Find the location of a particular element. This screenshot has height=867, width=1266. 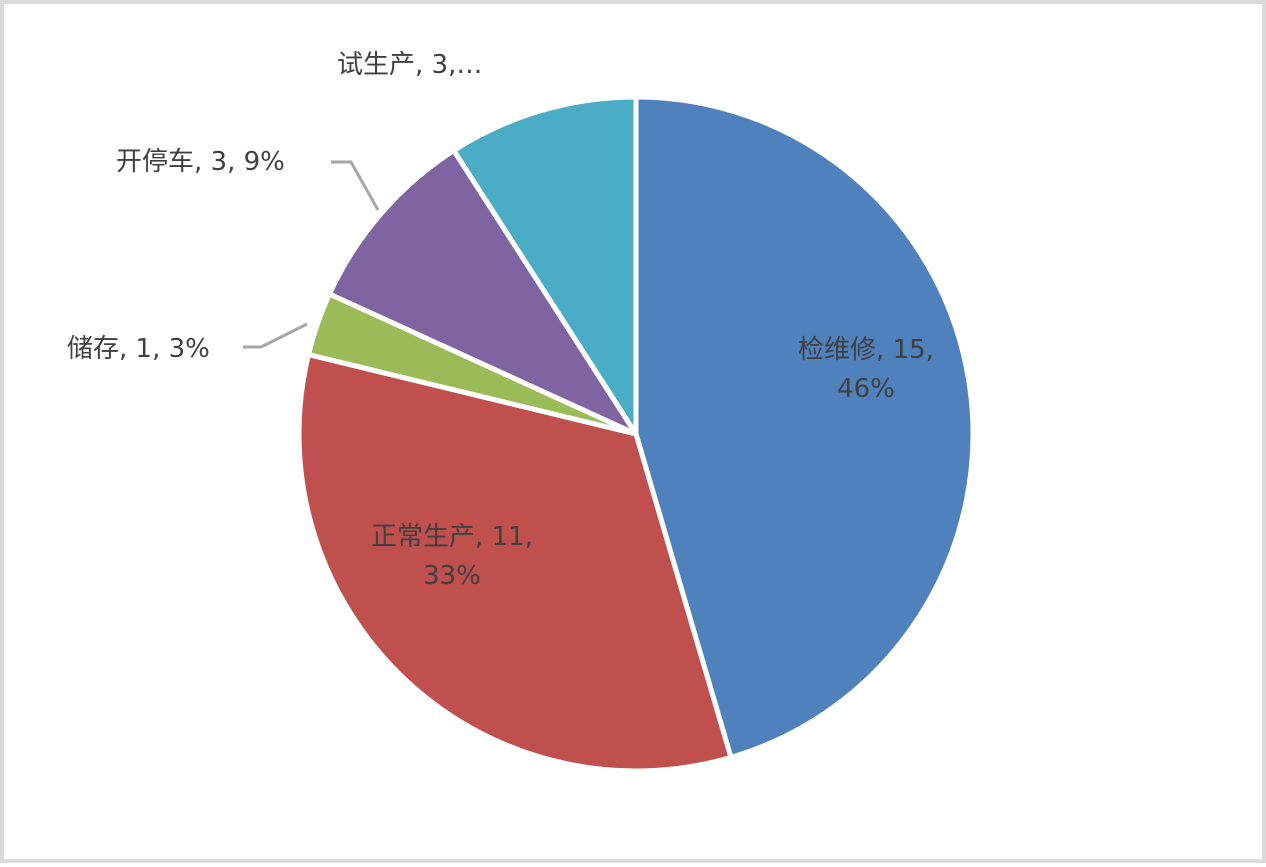

label-jianweixiu-line1: 检维修, 15, is located at coordinates (866, 350).